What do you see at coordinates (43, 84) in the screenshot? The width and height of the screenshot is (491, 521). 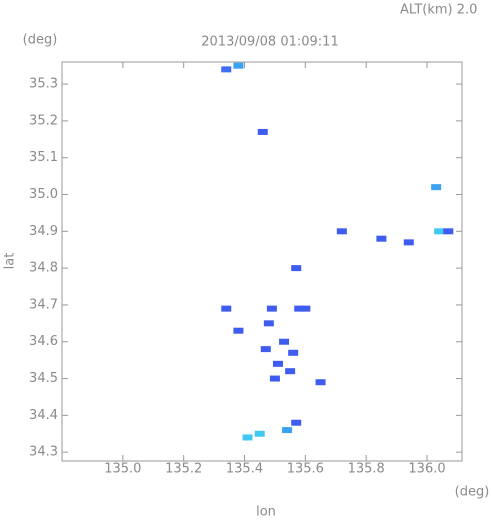 I see `y-tick-label: 35.3` at bounding box center [43, 84].